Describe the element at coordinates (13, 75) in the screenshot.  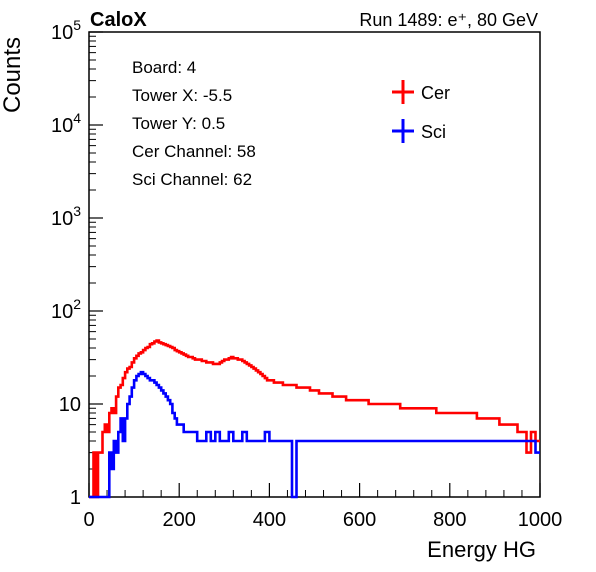
I see `y-axis-label: Counts` at that location.